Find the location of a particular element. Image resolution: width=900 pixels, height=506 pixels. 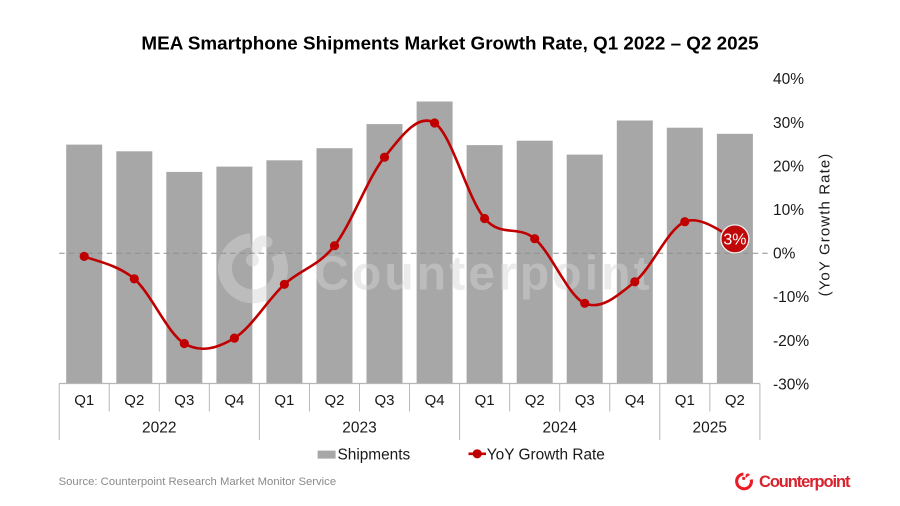

svg-text: YoY Growth Rate is located at coordinates (546, 454).